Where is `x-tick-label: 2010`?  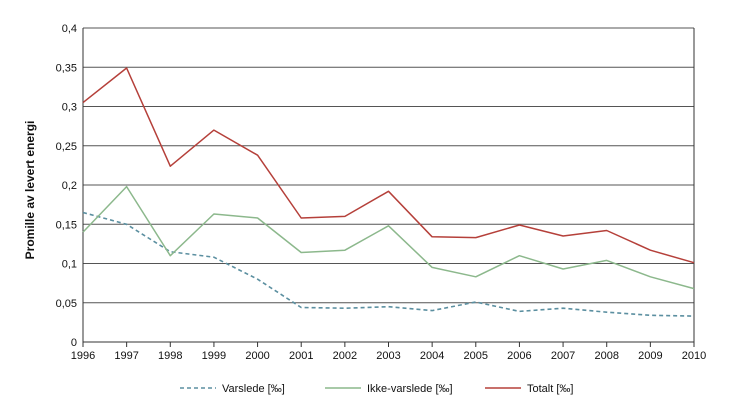
x-tick-label: 2010 is located at coordinates (694, 356).